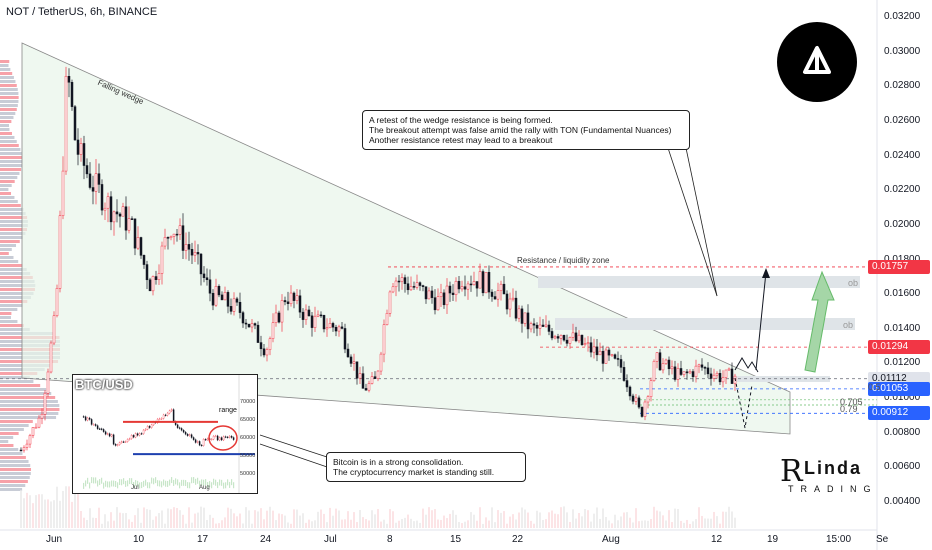 The width and height of the screenshot is (932, 550). What do you see at coordinates (746, 365) in the screenshot?
I see `projection-zigzag` at bounding box center [746, 365].